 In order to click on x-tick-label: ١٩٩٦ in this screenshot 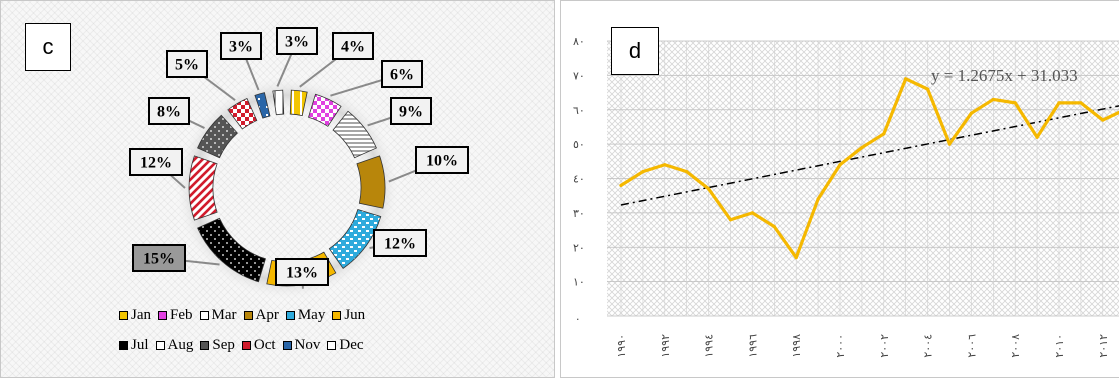, I will do `click(752, 346)`.